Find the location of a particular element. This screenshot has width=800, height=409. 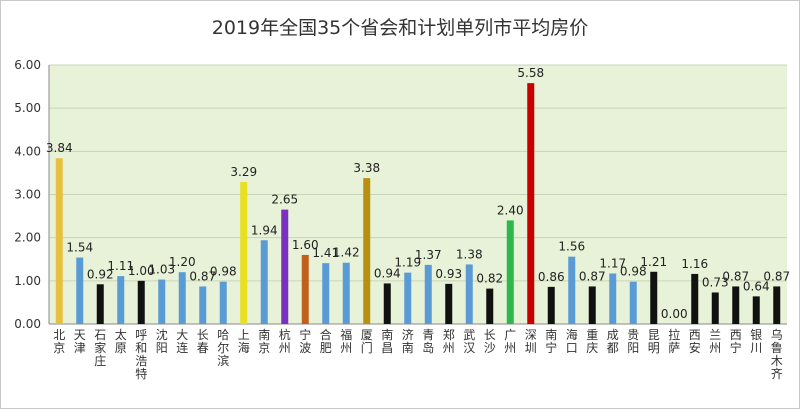

x-tick-label: 宁波 is located at coordinates (305, 341).